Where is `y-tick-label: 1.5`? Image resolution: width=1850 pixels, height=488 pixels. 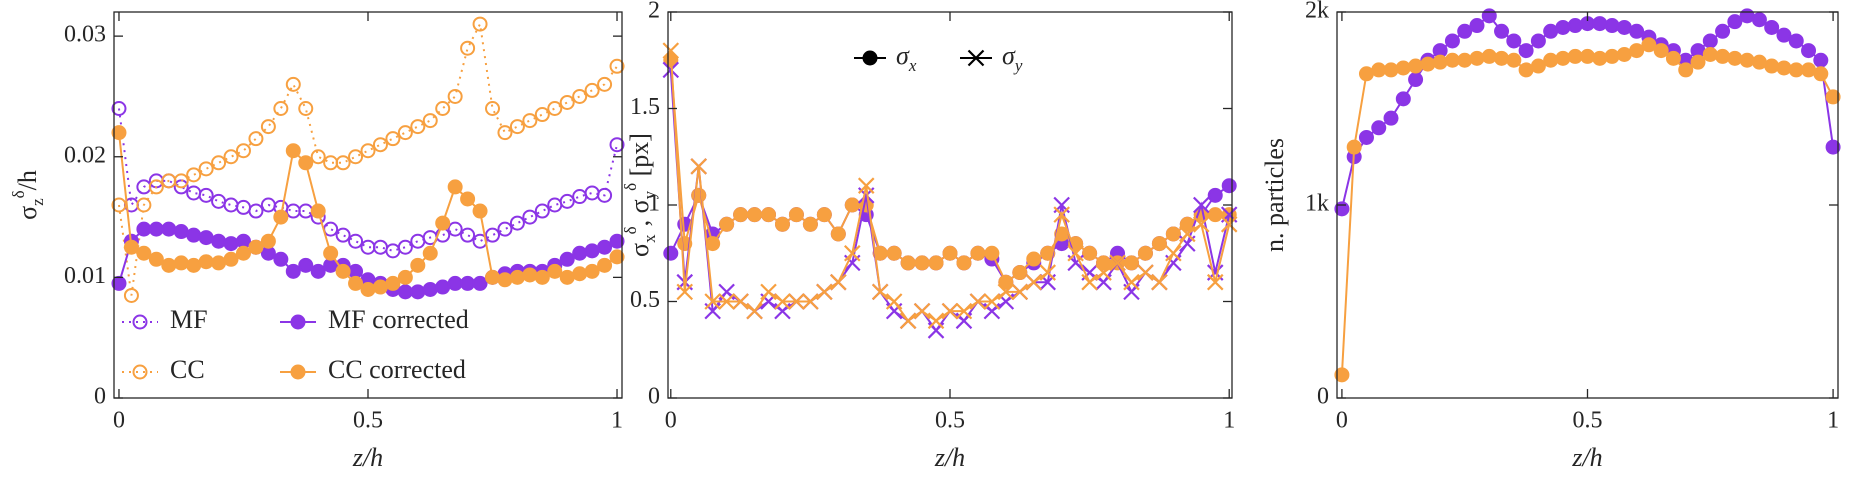 y-tick-label: 1.5 is located at coordinates (645, 107).